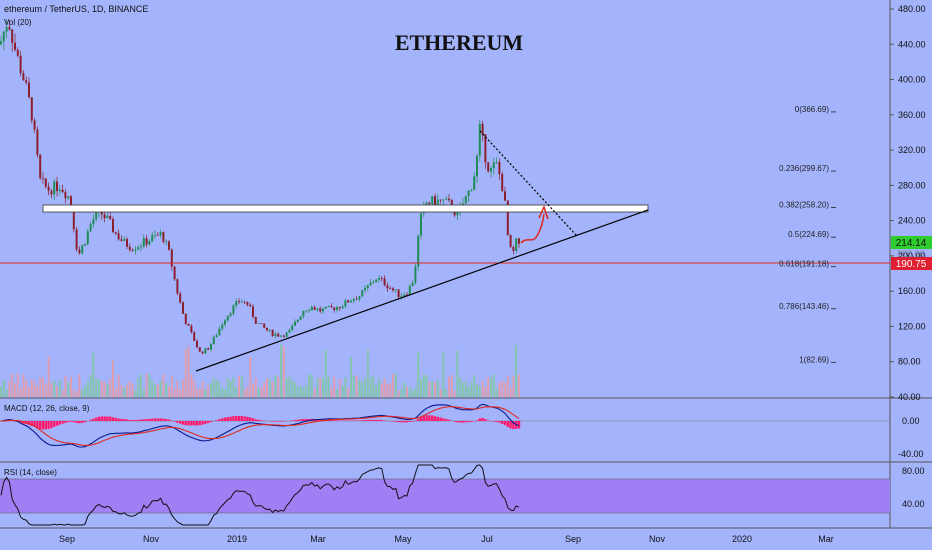  What do you see at coordinates (742, 539) in the screenshot?
I see `time-axis-label: 2020` at bounding box center [742, 539].